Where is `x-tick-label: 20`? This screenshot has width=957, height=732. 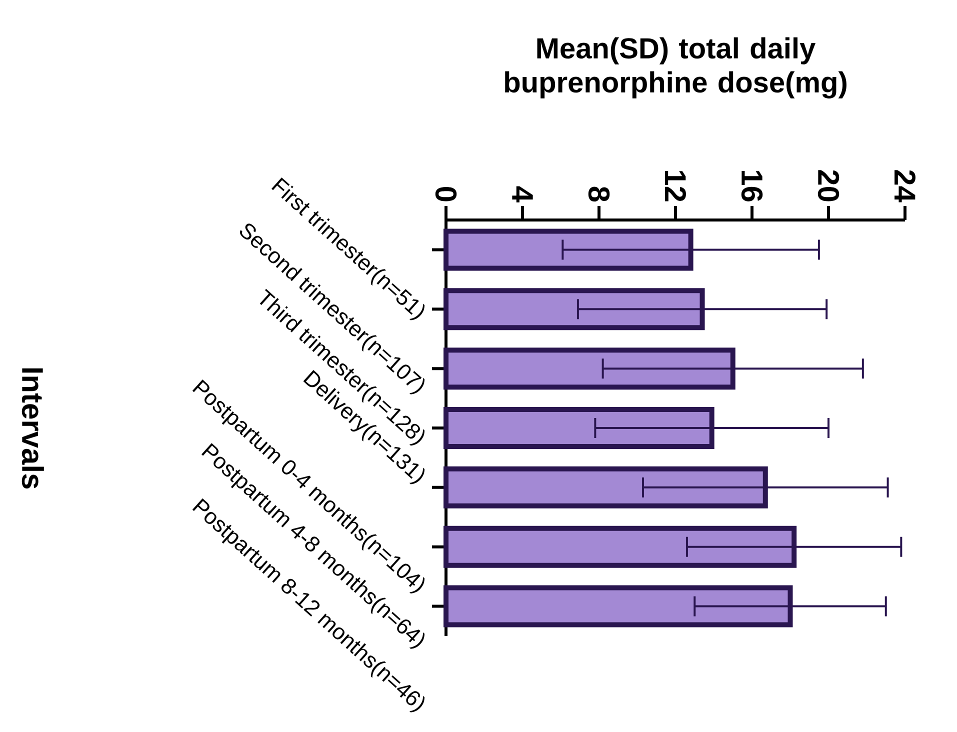 x-tick-label: 20 is located at coordinates (829, 186).